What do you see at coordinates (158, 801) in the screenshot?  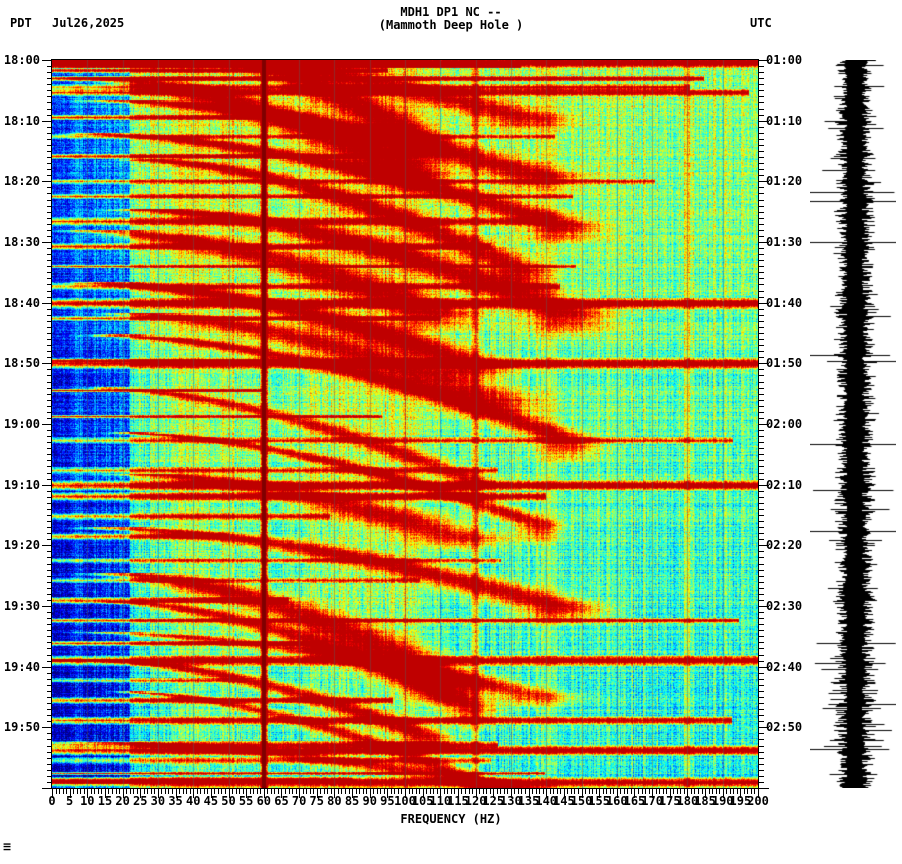 I see `x-axis-tick-label: 30` at bounding box center [158, 801].